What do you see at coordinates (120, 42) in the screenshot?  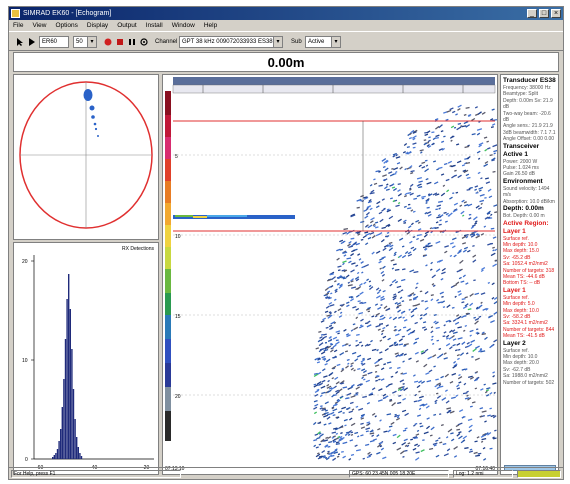 I see `stop-icon` at bounding box center [120, 42].